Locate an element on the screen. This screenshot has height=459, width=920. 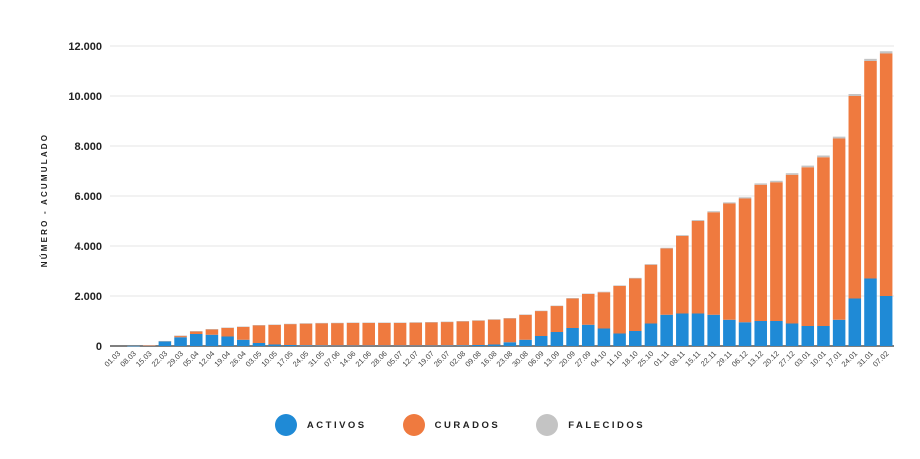
x-tick-label: 28.06 is located at coordinates (379, 359).